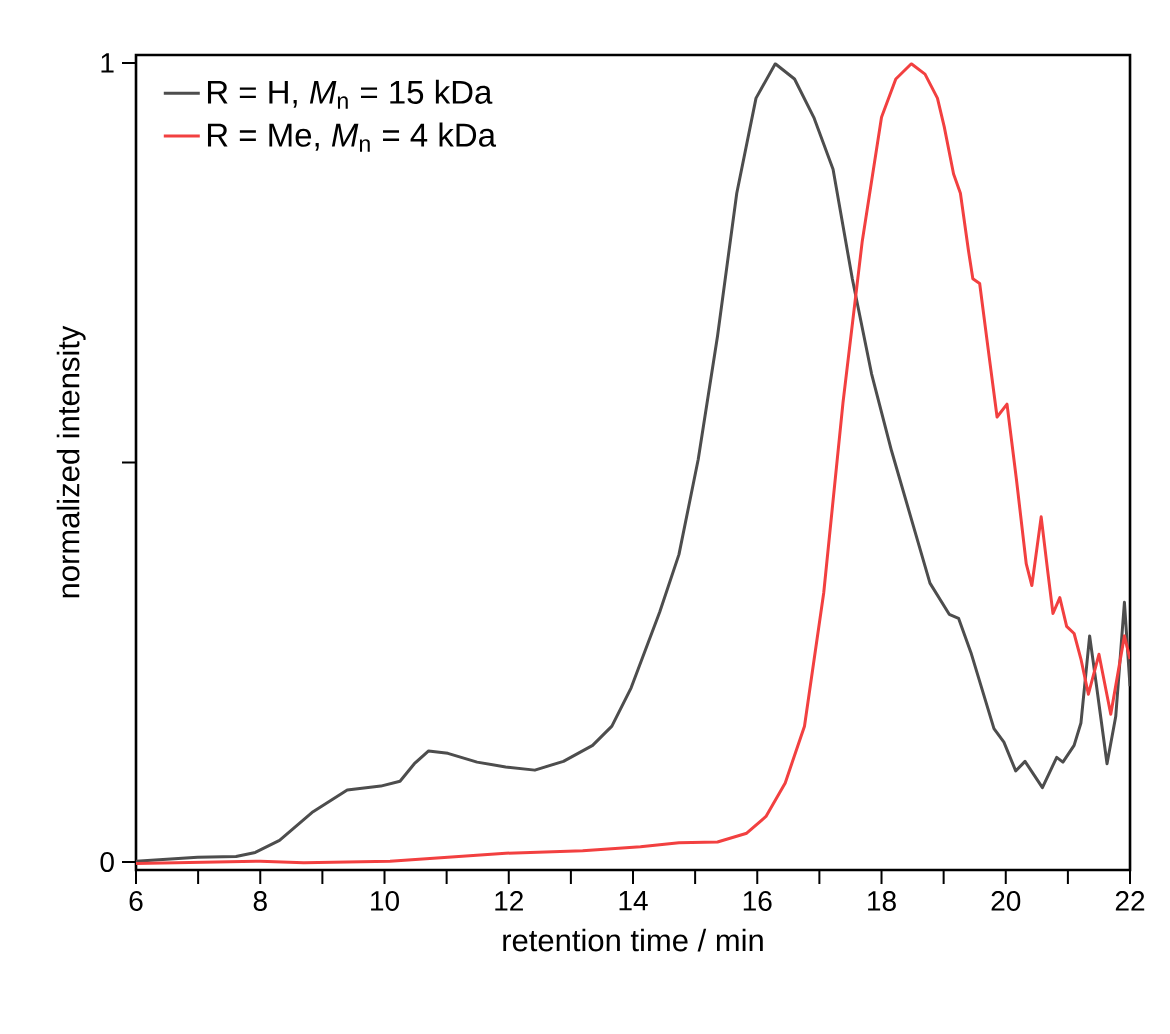 Image resolution: width=1170 pixels, height=1034 pixels. Describe the element at coordinates (633, 901) in the screenshot. I see `x-tick-label: 14` at that location.